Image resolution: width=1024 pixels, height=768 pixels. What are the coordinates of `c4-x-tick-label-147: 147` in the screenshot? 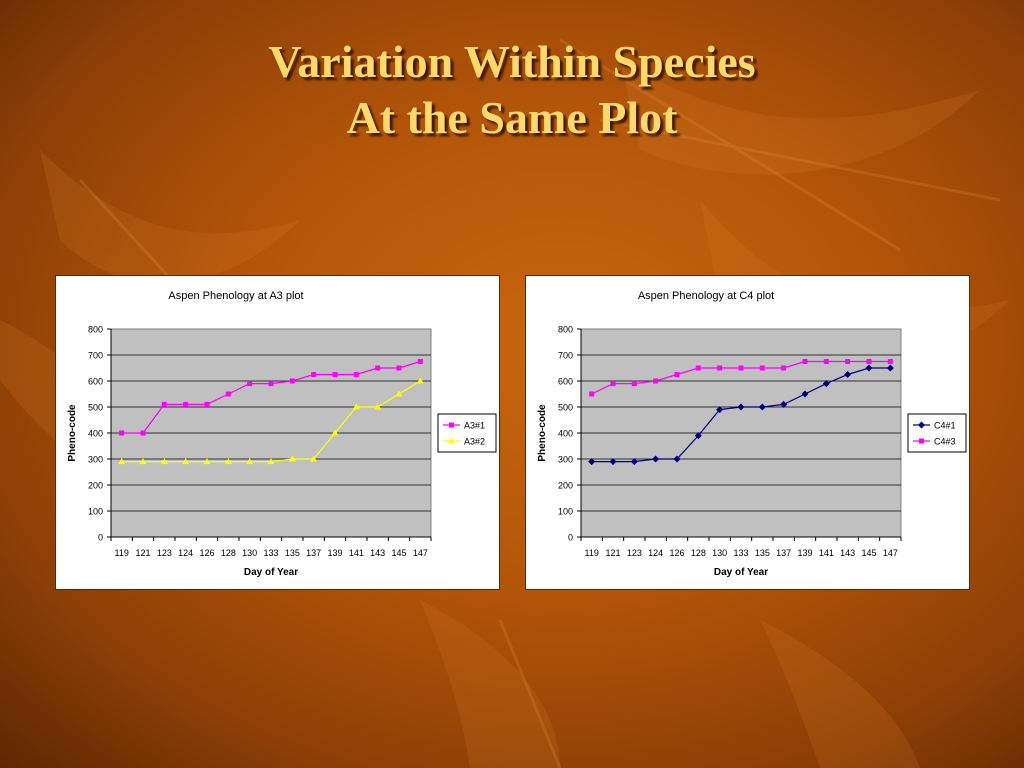 It's located at (890, 553).